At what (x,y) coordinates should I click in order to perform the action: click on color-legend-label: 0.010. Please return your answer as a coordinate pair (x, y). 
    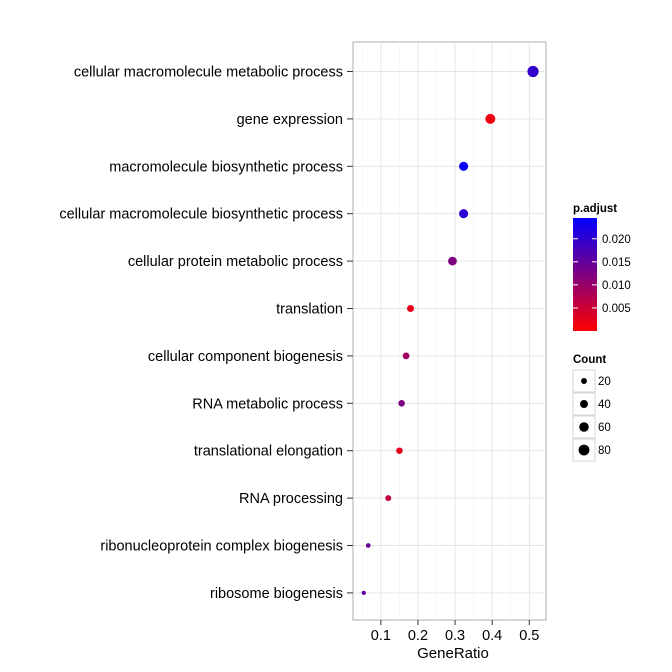
    Looking at the image, I should click on (616, 286).